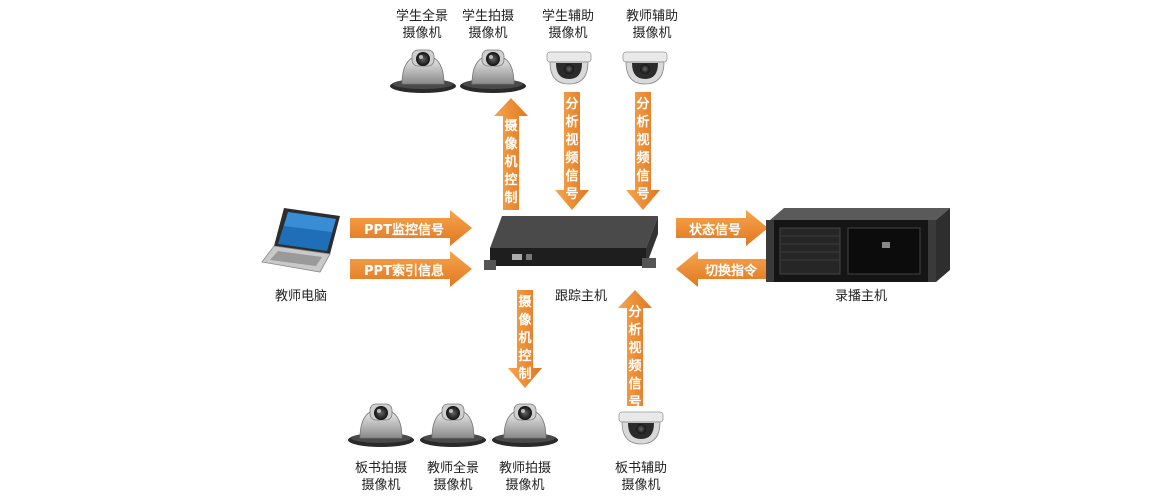  I want to click on arrow-label-status-signal: 状态信号, so click(714, 230).